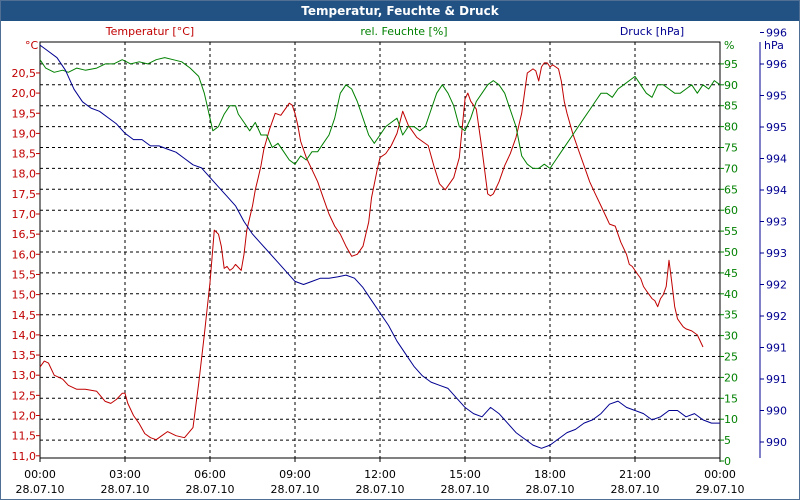 Image resolution: width=800 pixels, height=500 pixels. Describe the element at coordinates (24, 274) in the screenshot. I see `temperature-tick-label: 15,5` at that location.